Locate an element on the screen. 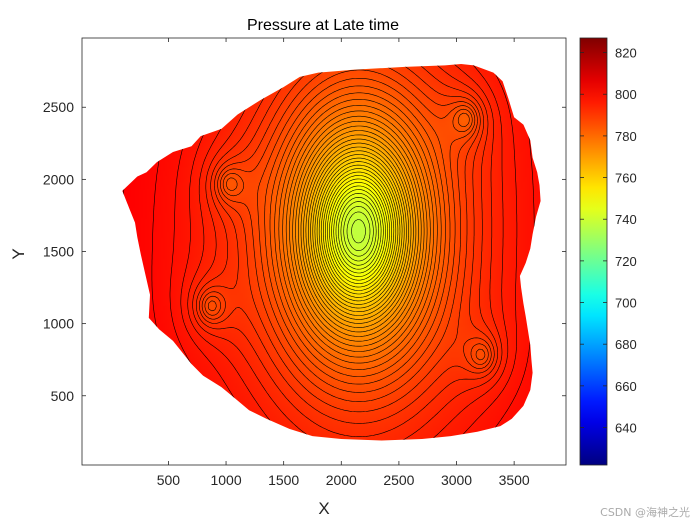 This screenshot has width=700, height=525. colorbar-ticks: 640 660 680 700 720 740 760 780 800 820 is located at coordinates (608, 241).